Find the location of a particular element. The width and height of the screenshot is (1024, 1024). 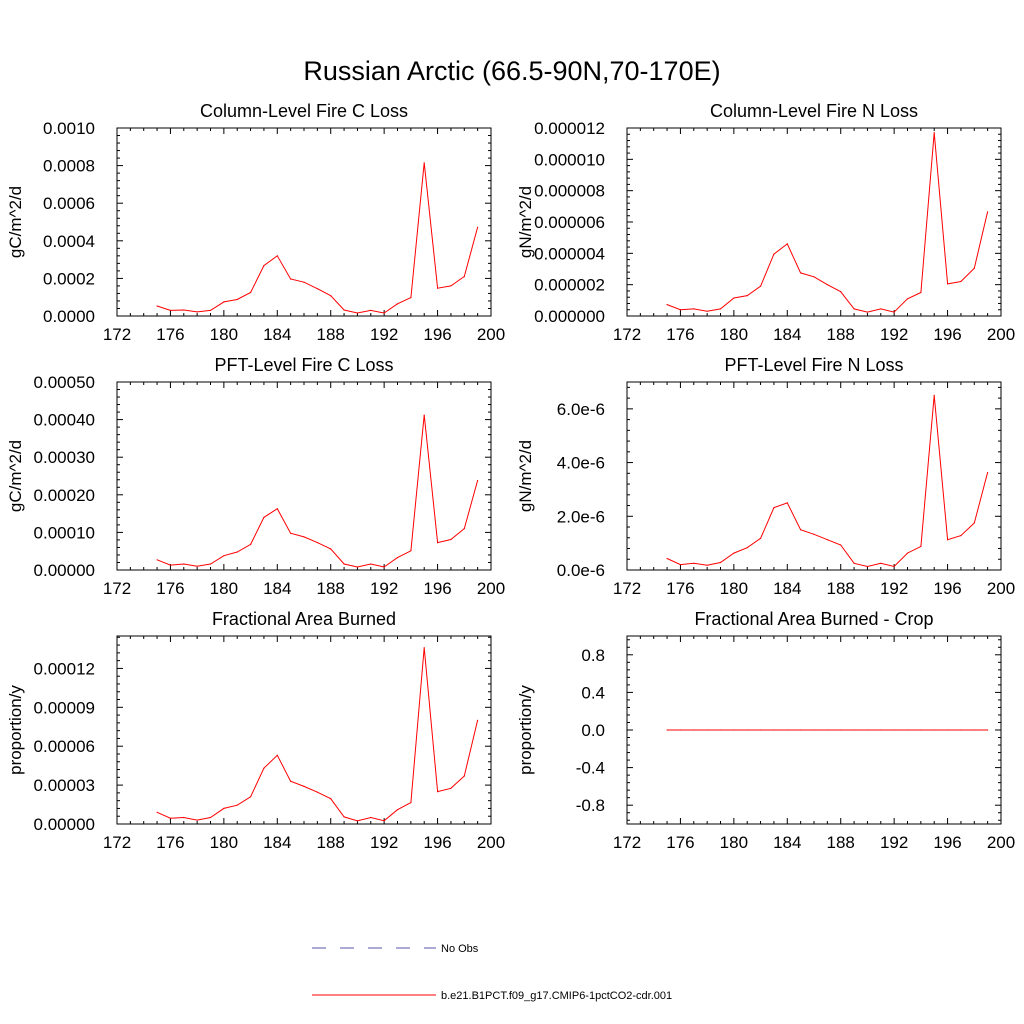

x-tick-label: 196 is located at coordinates (947, 588).